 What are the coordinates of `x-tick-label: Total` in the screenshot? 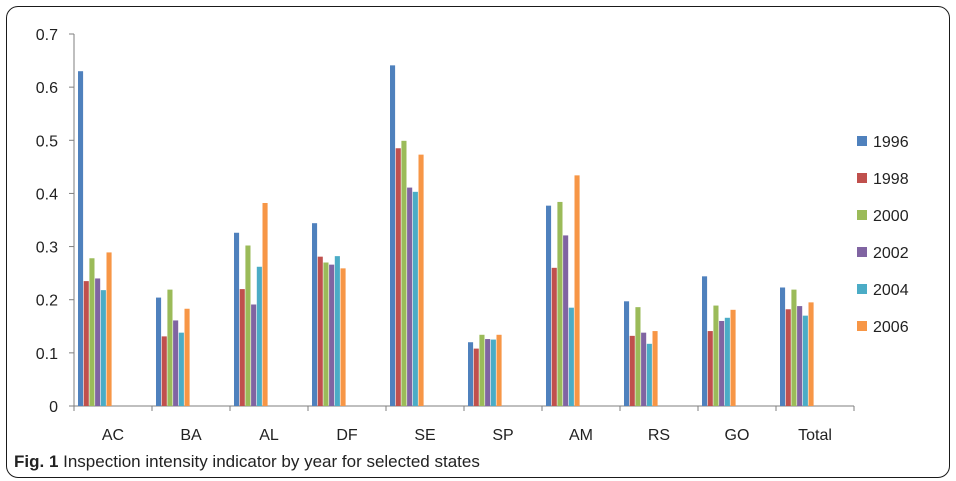 It's located at (815, 435).